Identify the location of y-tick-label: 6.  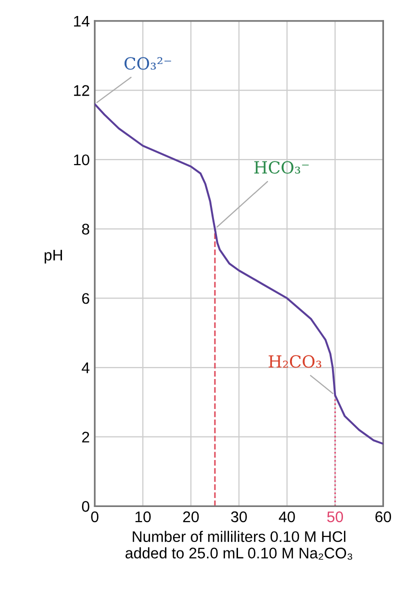
(86, 298).